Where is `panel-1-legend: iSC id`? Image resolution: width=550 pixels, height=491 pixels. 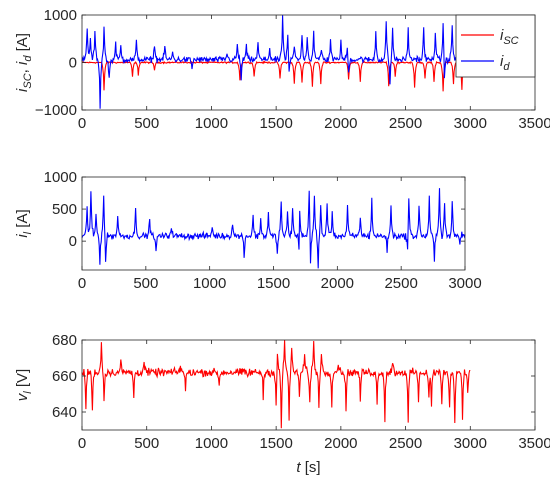
panel-1-legend: iSC id is located at coordinates (495, 46).